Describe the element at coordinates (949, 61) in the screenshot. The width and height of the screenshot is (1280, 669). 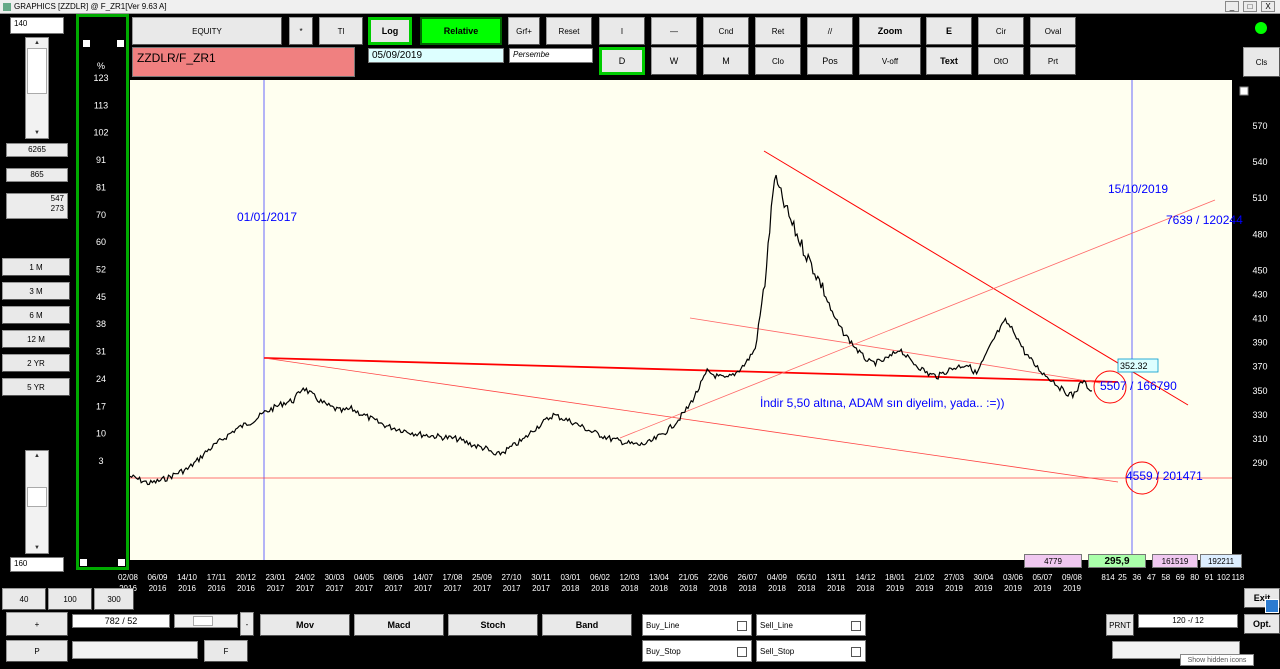
I see `text-tool: Text` at that location.